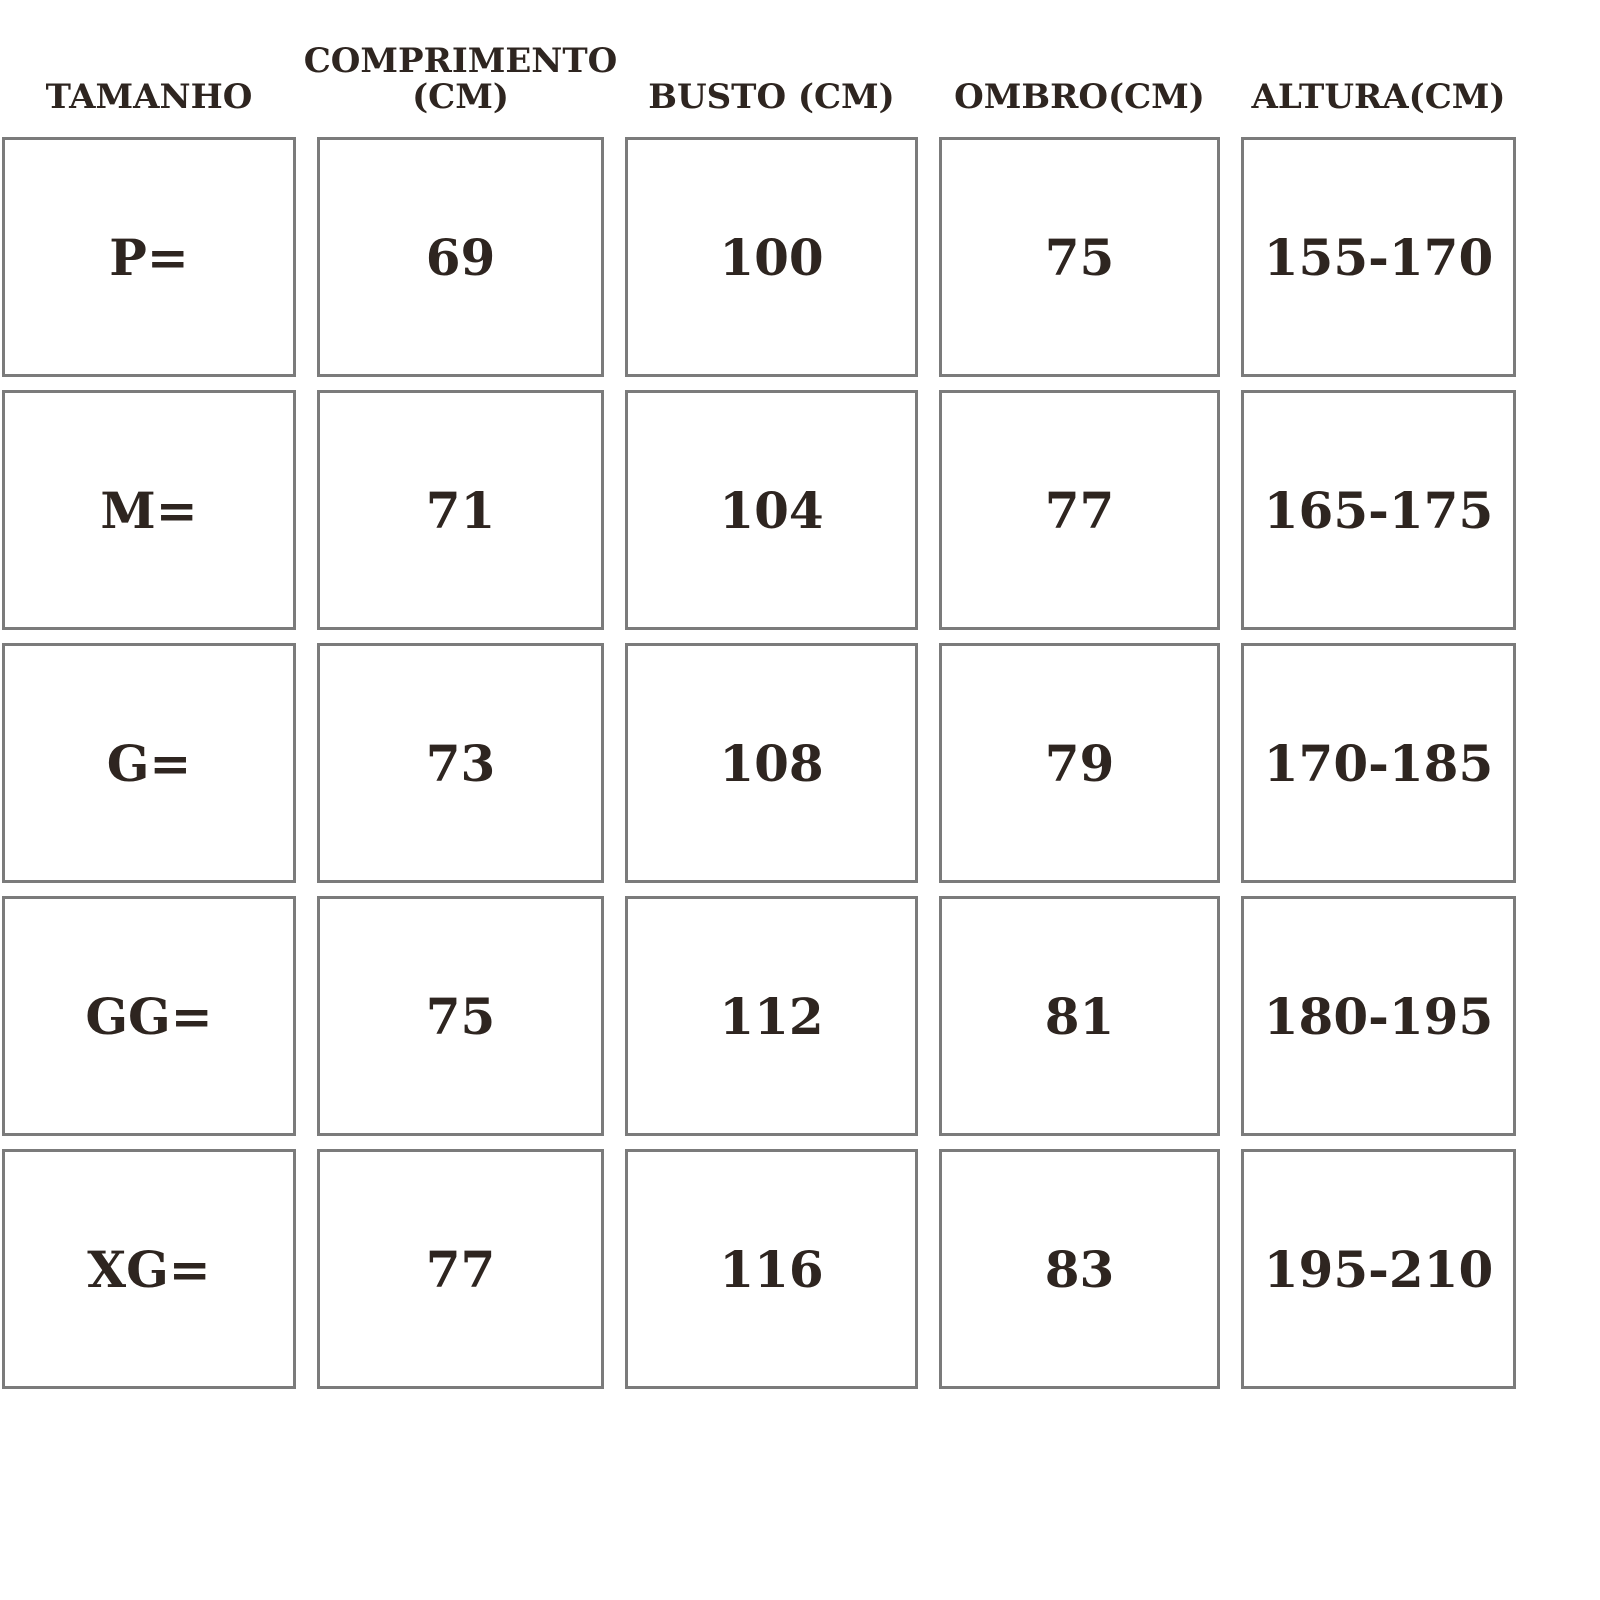 Image resolution: width=1600 pixels, height=1600 pixels. I want to click on column-header-tamanho: TAMANHO, so click(149, 97).